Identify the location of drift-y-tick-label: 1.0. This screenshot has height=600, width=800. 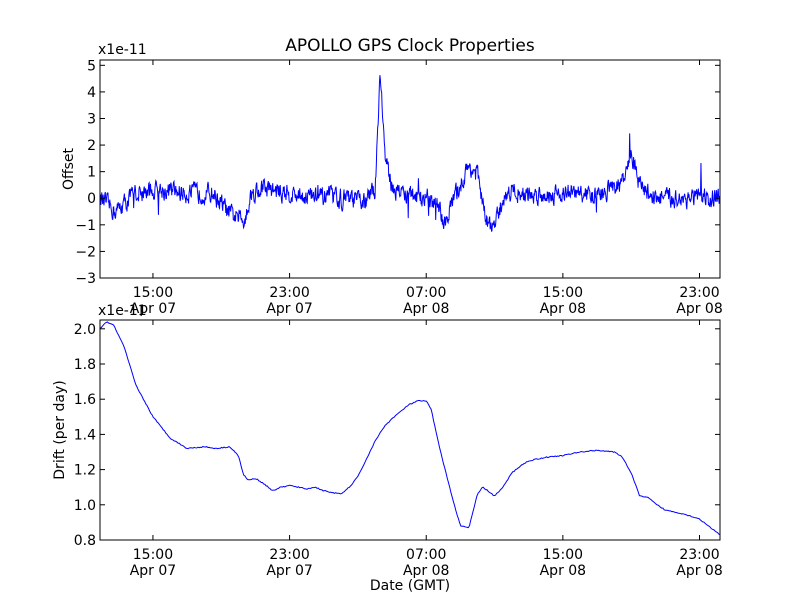
(85, 506).